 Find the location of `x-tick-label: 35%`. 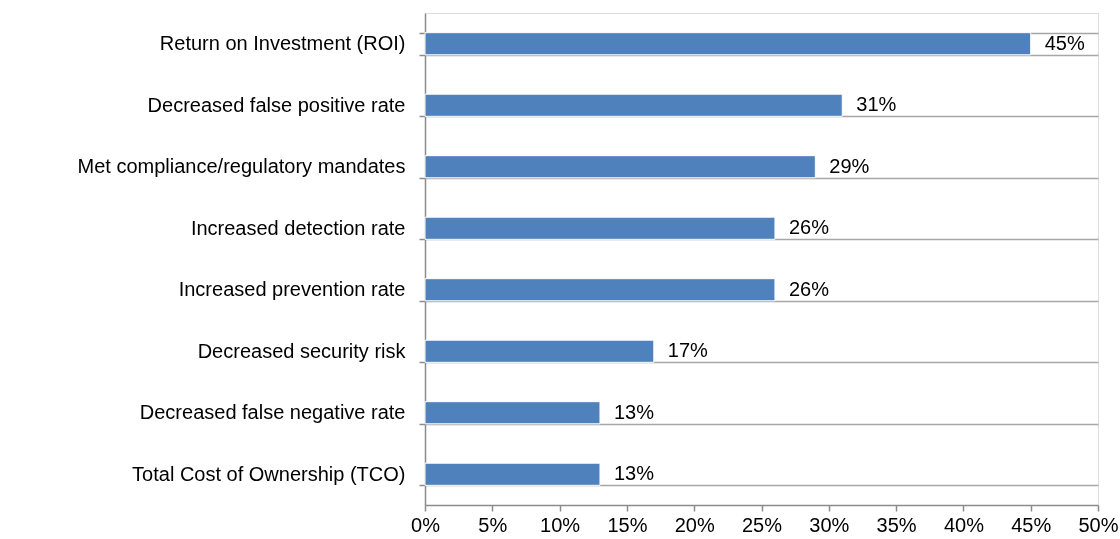

x-tick-label: 35% is located at coordinates (896, 524).